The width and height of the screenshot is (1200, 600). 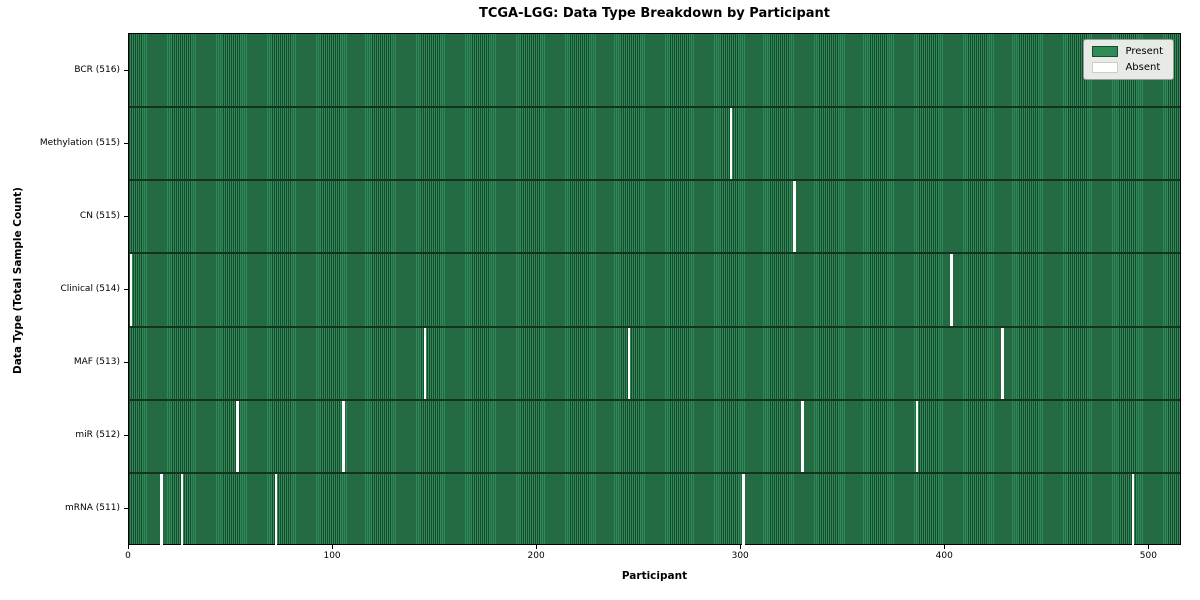 What do you see at coordinates (97, 435) in the screenshot?
I see `y-tick-label: miR (512)` at bounding box center [97, 435].